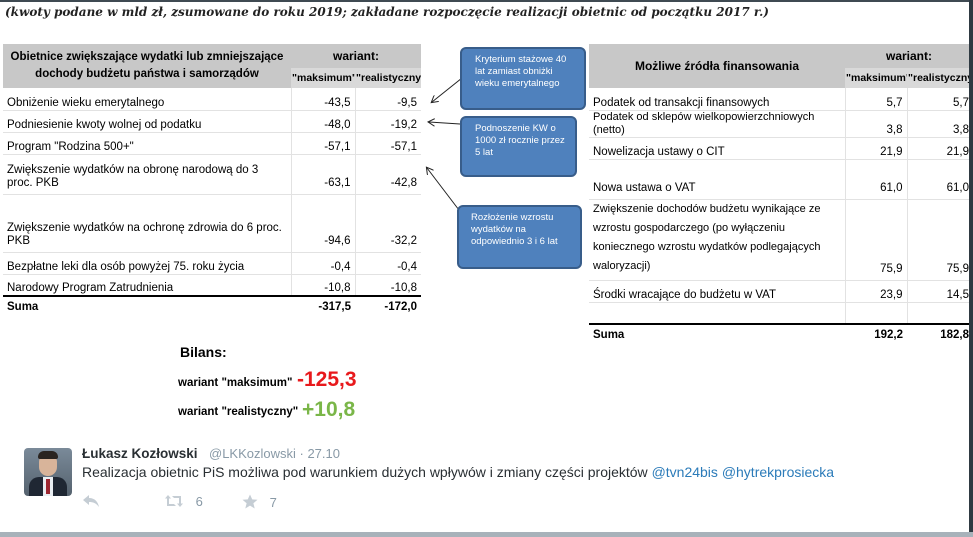 The width and height of the screenshot is (973, 537). I want to click on reply-button, so click(91, 502).